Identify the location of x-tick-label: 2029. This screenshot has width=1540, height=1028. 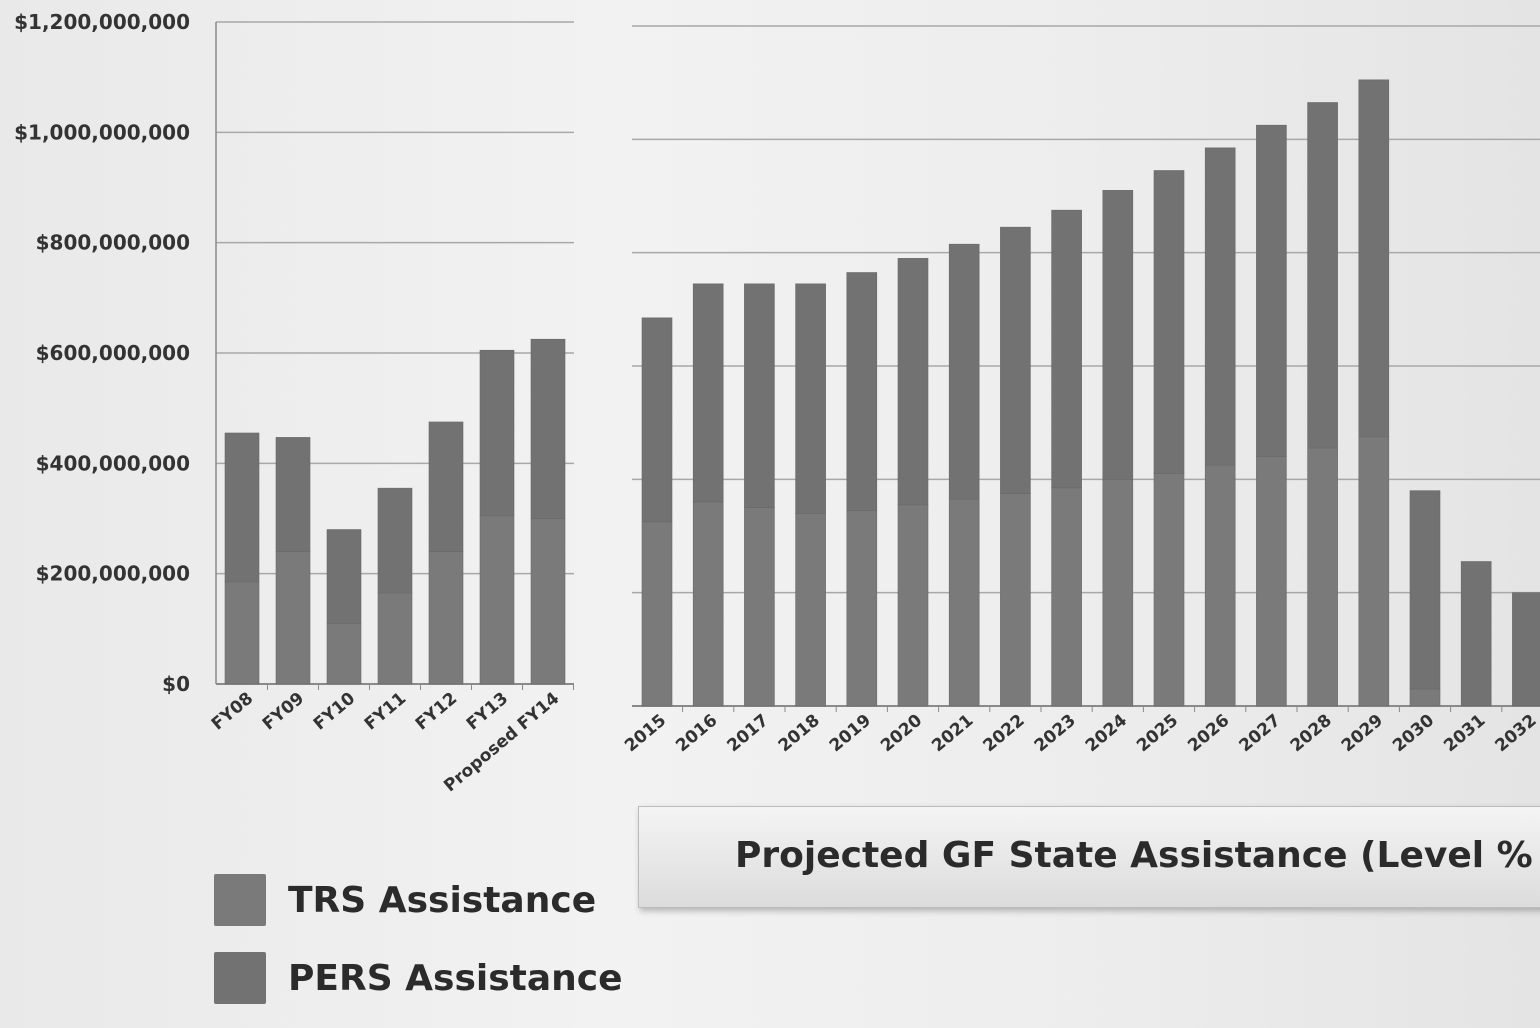
(1362, 734).